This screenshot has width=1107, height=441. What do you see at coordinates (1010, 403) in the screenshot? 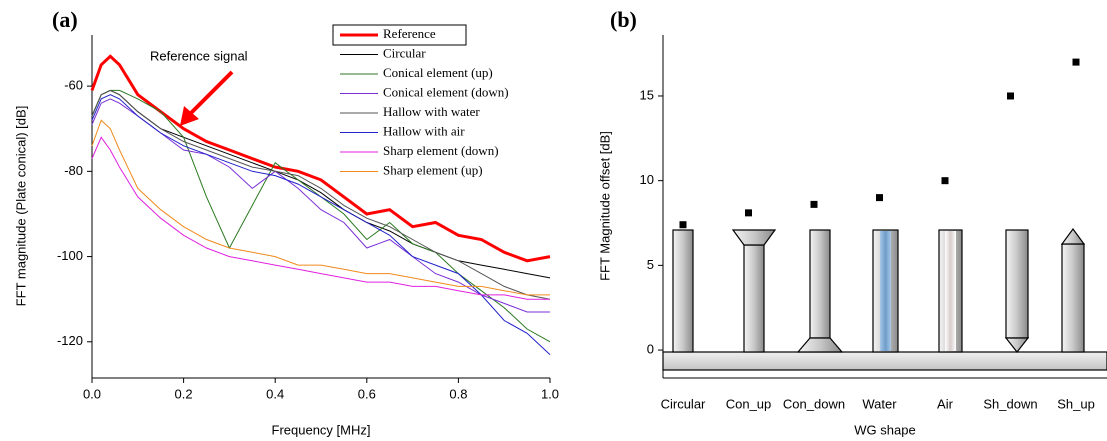
I see `x-tick-label: Sh_down` at bounding box center [1010, 403].